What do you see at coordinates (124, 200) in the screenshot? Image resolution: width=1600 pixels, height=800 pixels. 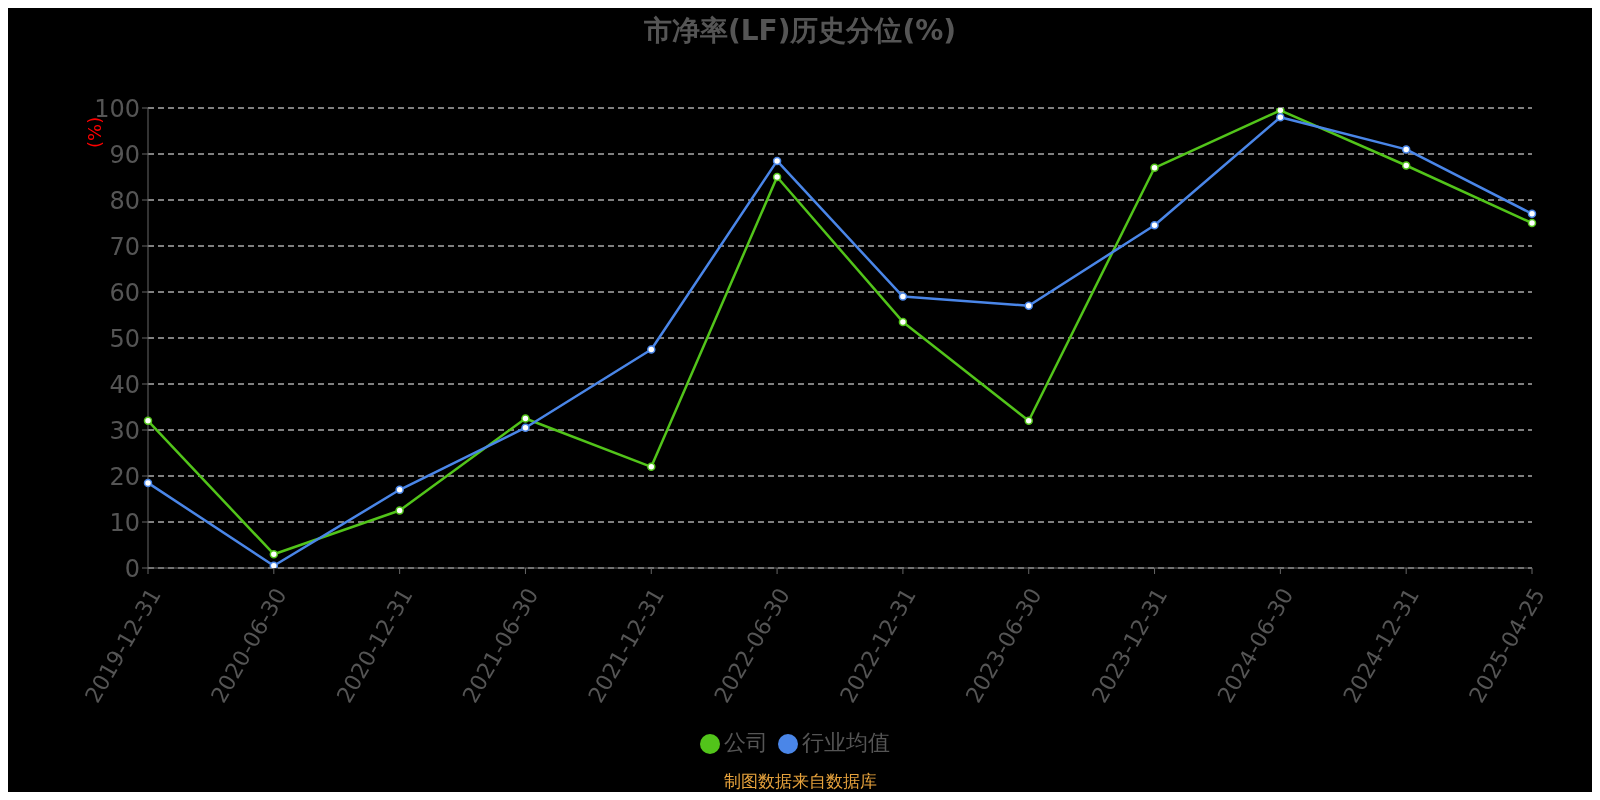 I see `y-tick-label: 80` at bounding box center [124, 200].